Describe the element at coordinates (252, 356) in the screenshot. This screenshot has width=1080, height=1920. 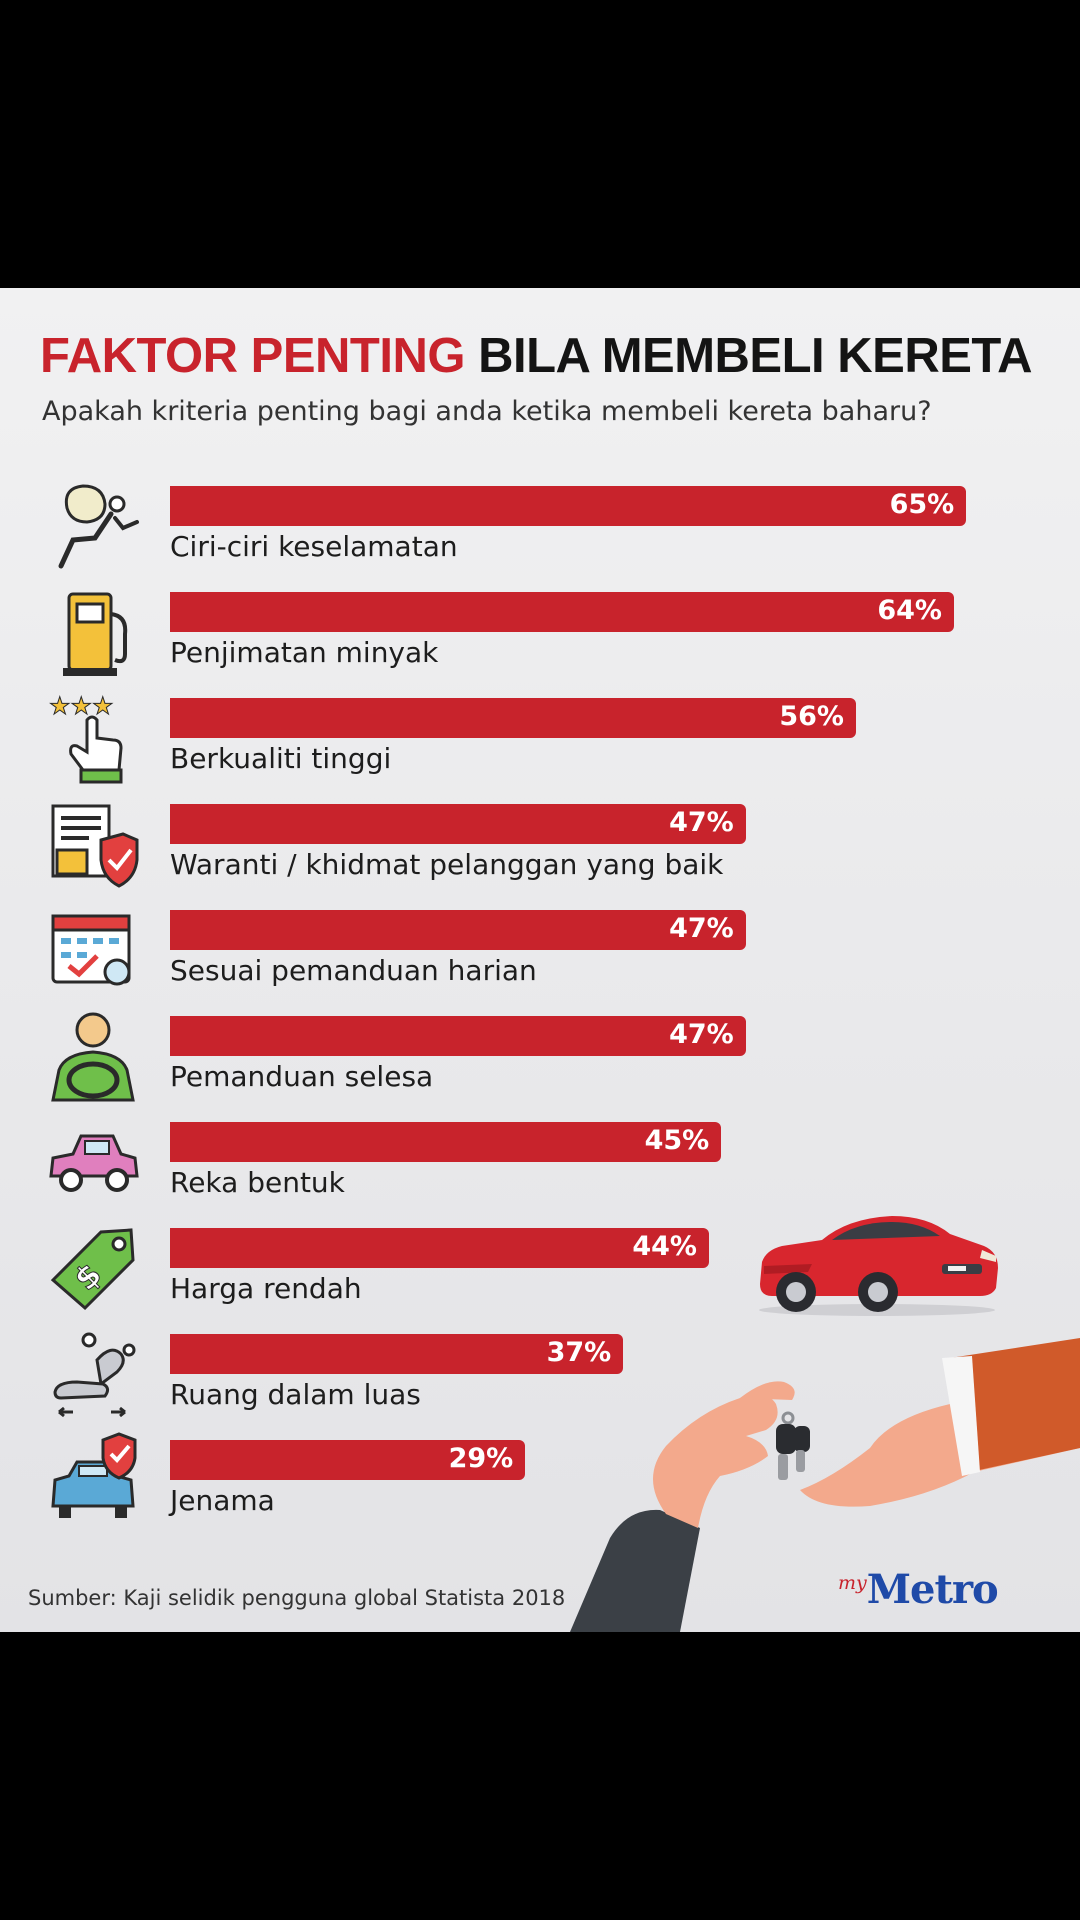
I see `title-highlight: FAKTOR PENTING` at that location.